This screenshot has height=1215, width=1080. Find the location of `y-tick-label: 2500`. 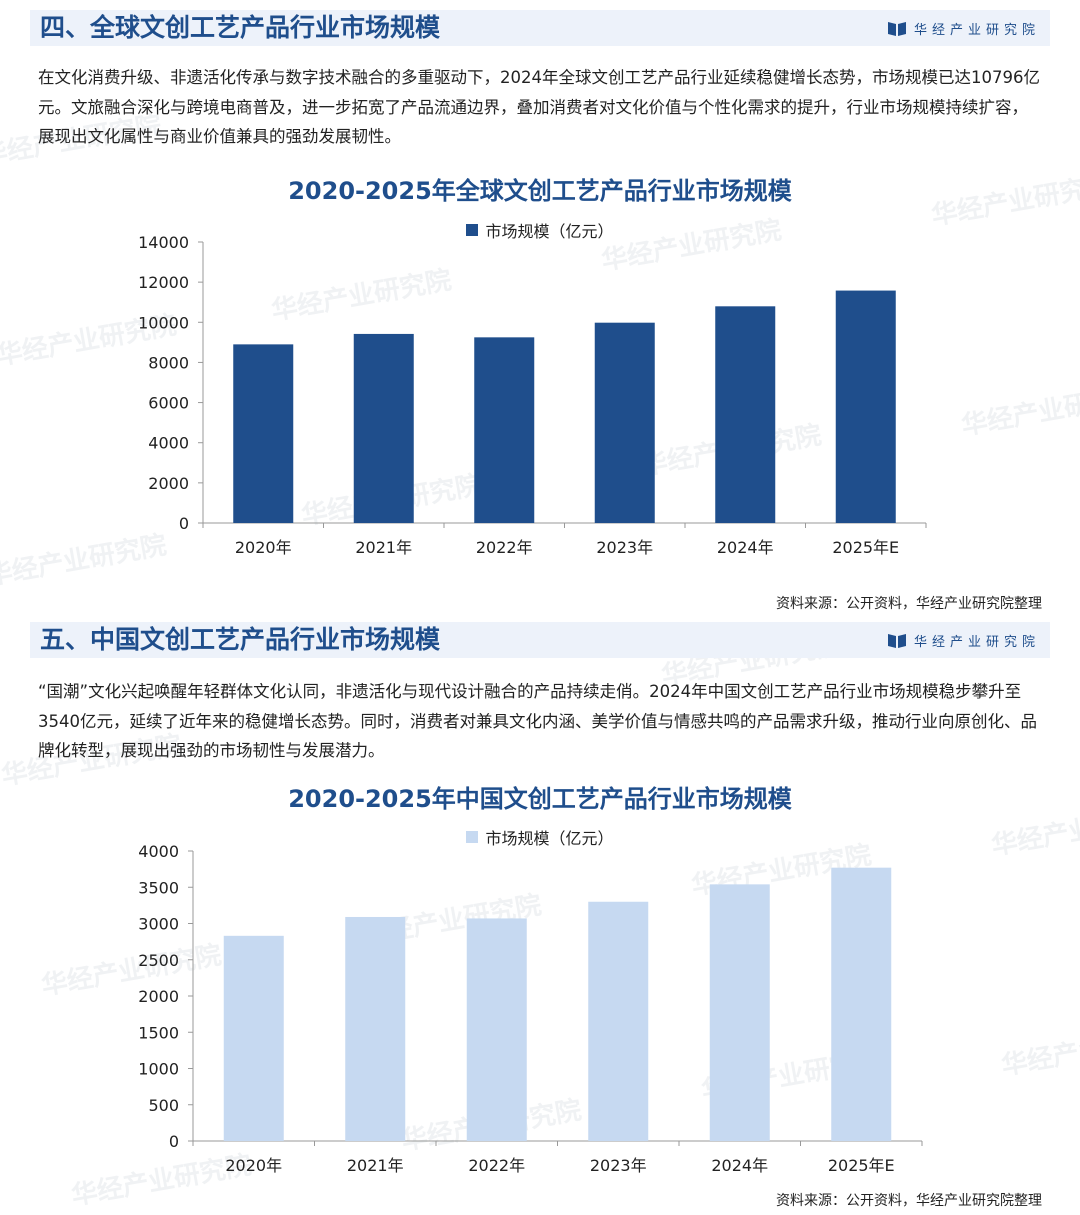

y-tick-label: 2500 is located at coordinates (158, 960).